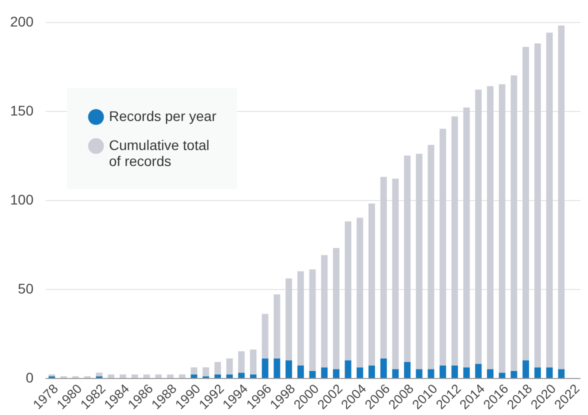 The image size is (588, 415). I want to click on y-tick-label: 150, so click(22, 110).